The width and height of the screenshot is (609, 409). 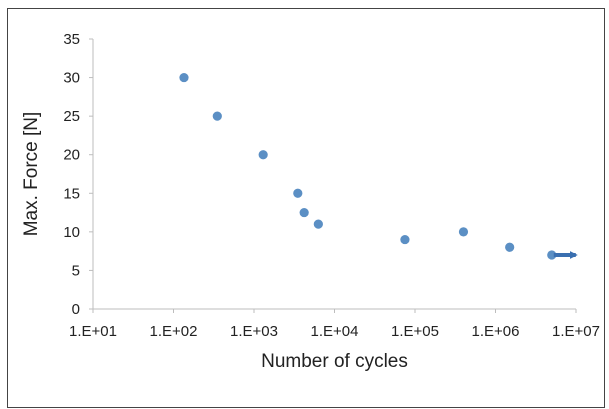 I want to click on y-tick-label: 0, so click(x=76, y=309).